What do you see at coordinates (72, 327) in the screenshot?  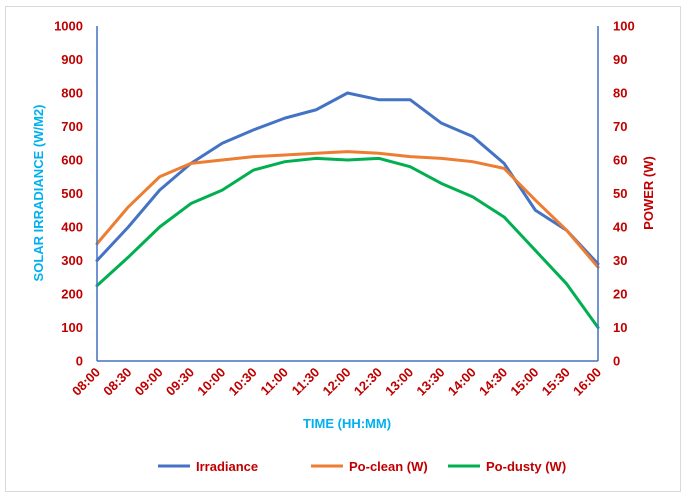 I see `left-tick-label: 100` at bounding box center [72, 327].